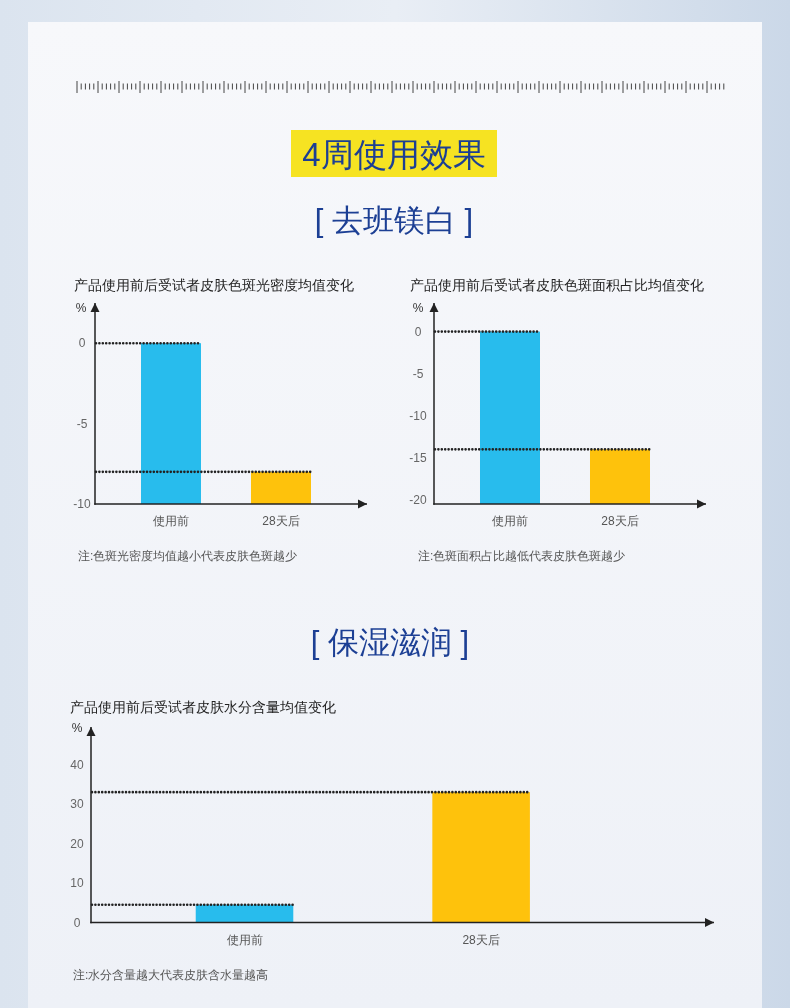 This screenshot has width=790, height=1008. Describe the element at coordinates (188, 556) in the screenshot. I see `annotation: 注:色斑光密度均值越小代表皮肤色斑越少` at that location.